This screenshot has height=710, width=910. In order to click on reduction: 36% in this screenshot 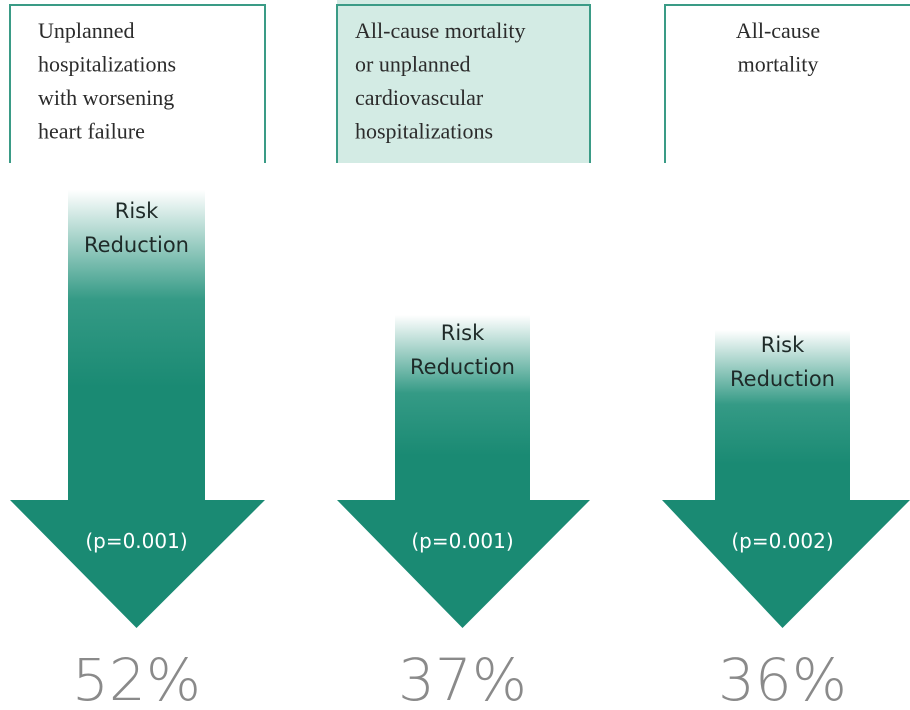, I will do `click(782, 678)`.